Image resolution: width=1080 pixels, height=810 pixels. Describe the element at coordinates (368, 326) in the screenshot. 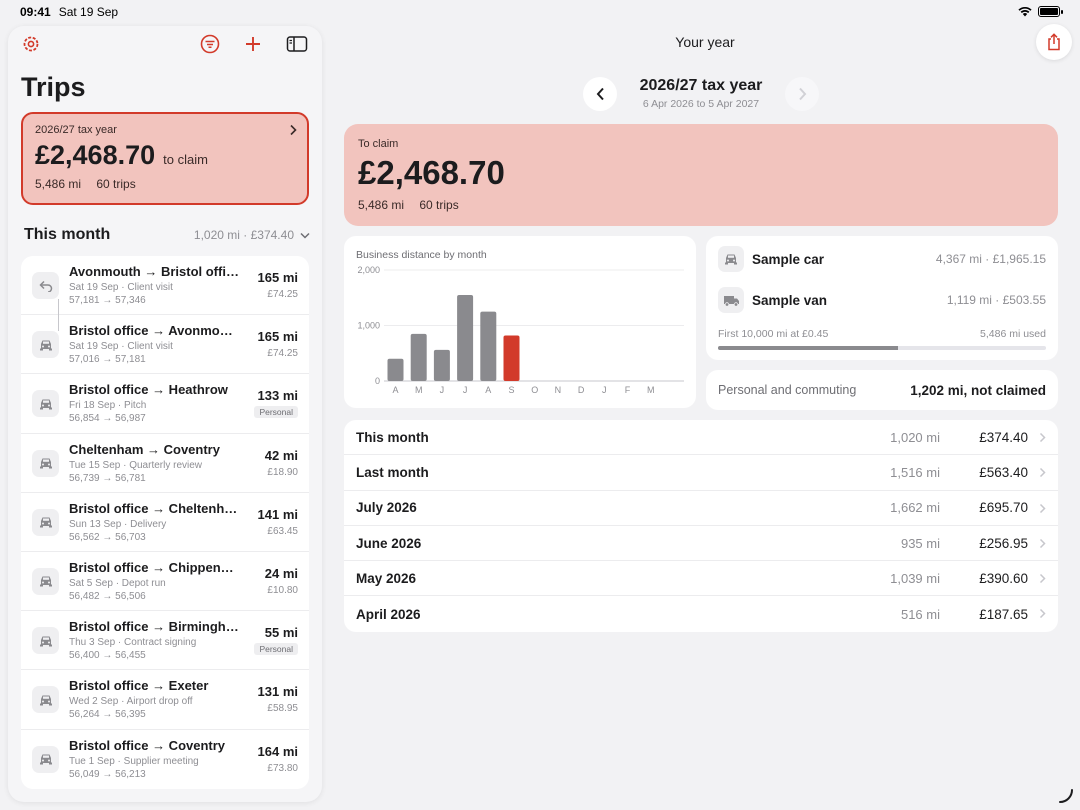

I see `y-tick-label: 1,000` at that location.